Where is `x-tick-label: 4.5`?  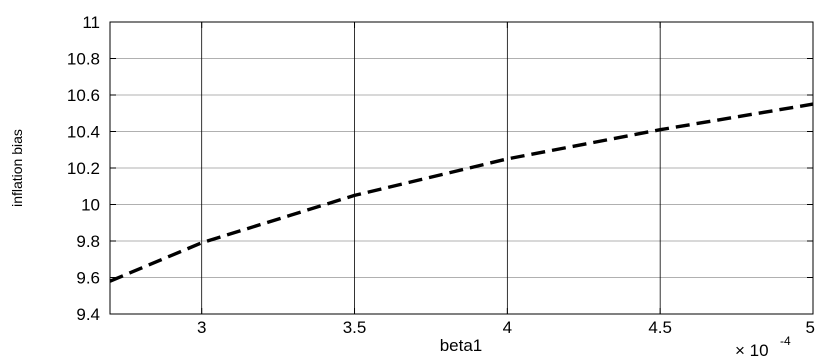 x-tick-label: 4.5 is located at coordinates (660, 327).